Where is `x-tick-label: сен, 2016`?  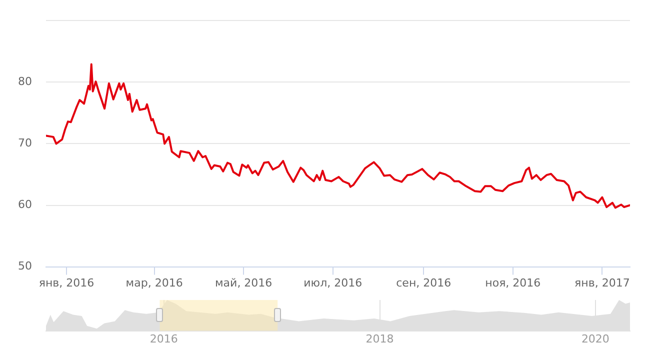
x-tick-label: сен, 2016 is located at coordinates (424, 283).